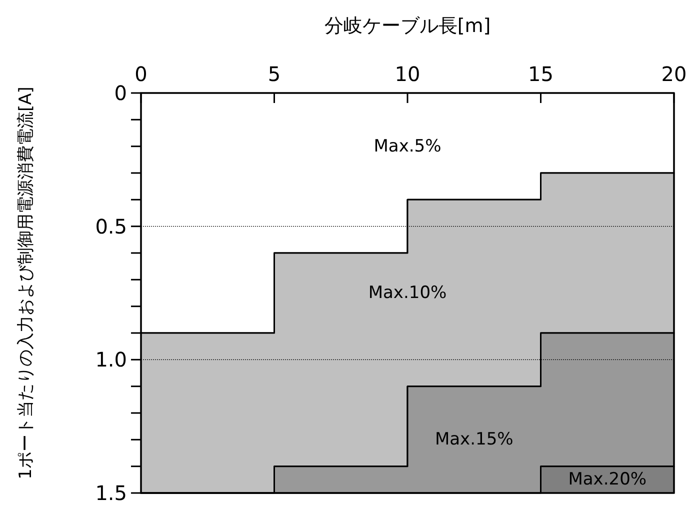 The width and height of the screenshot is (689, 509). What do you see at coordinates (674, 74) in the screenshot?
I see `x-tick-label: 20` at bounding box center [674, 74].